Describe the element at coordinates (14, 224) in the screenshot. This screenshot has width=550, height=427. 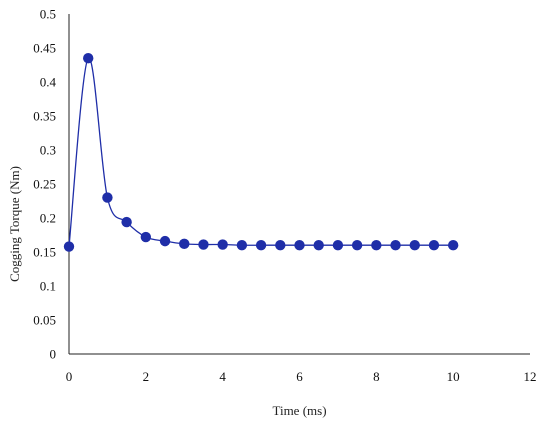
I see `y-axis-title: Cogging Torque (Nm)` at that location.